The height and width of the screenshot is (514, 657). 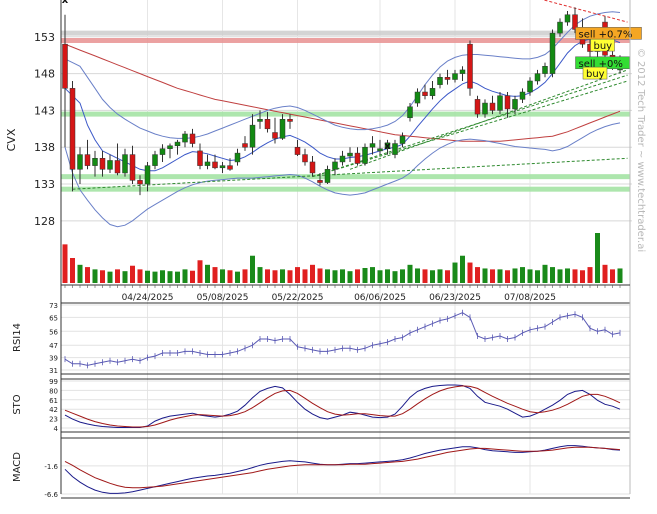 What do you see at coordinates (53, 318) in the screenshot?
I see `rsi-y-tick-label: 65` at bounding box center [53, 318].